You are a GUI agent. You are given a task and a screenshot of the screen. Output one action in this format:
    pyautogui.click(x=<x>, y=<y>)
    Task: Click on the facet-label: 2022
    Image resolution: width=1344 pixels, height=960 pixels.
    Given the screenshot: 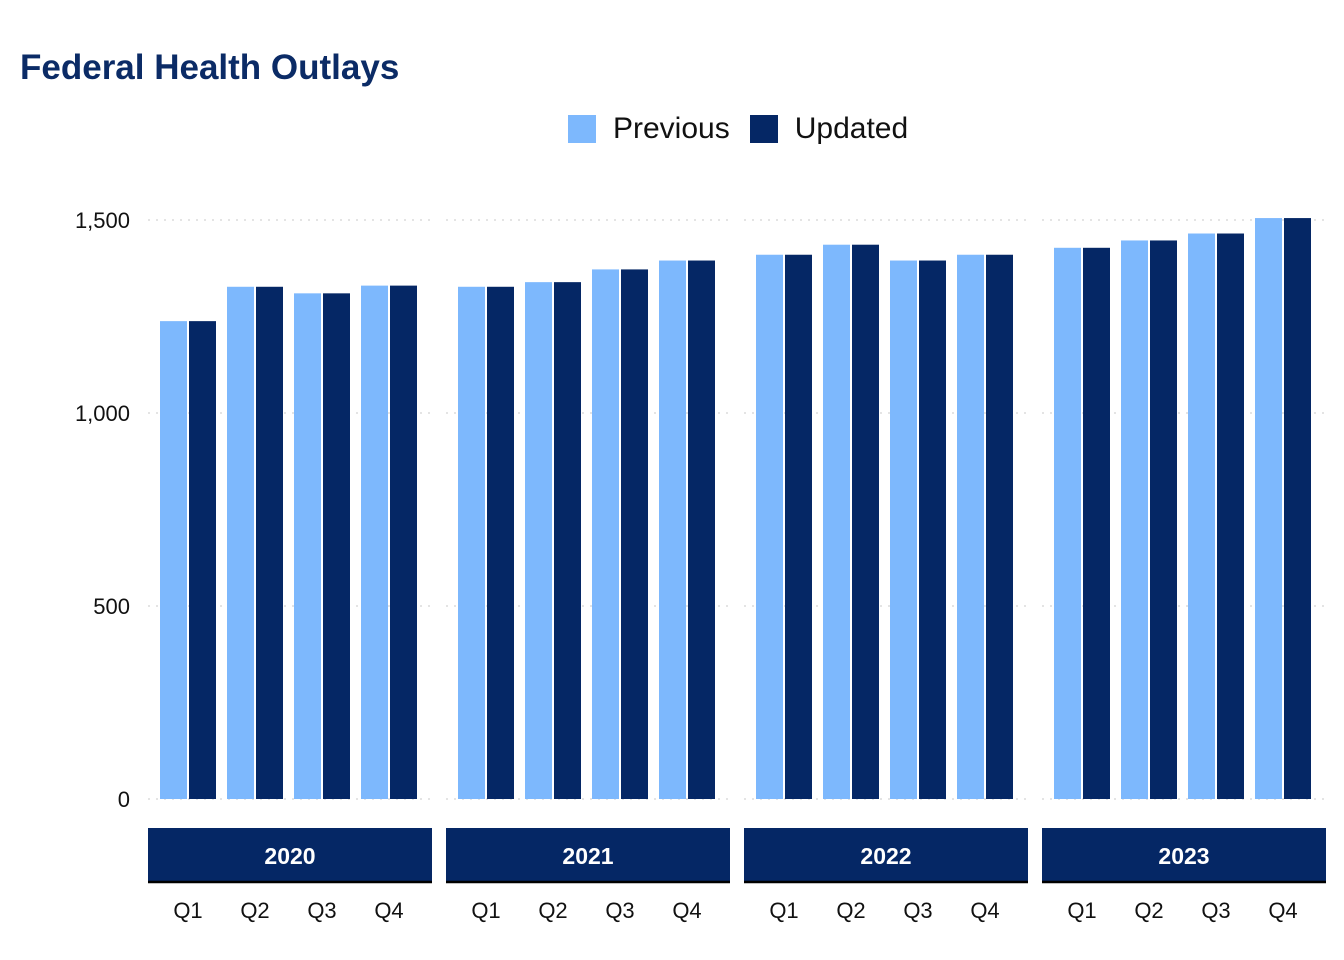 What is the action you would take?
    pyautogui.click(x=885, y=856)
    